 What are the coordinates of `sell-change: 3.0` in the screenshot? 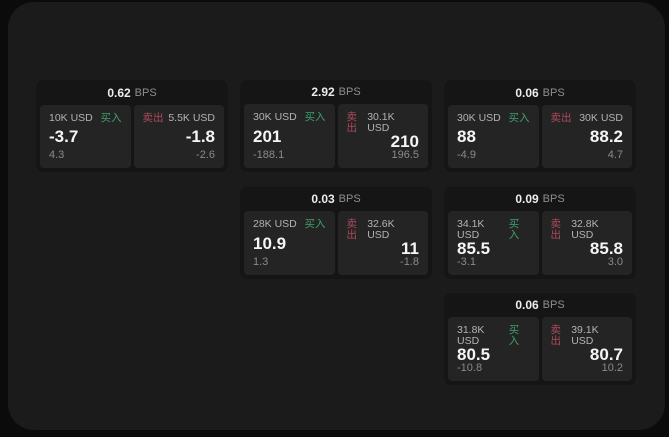 It's located at (615, 262).